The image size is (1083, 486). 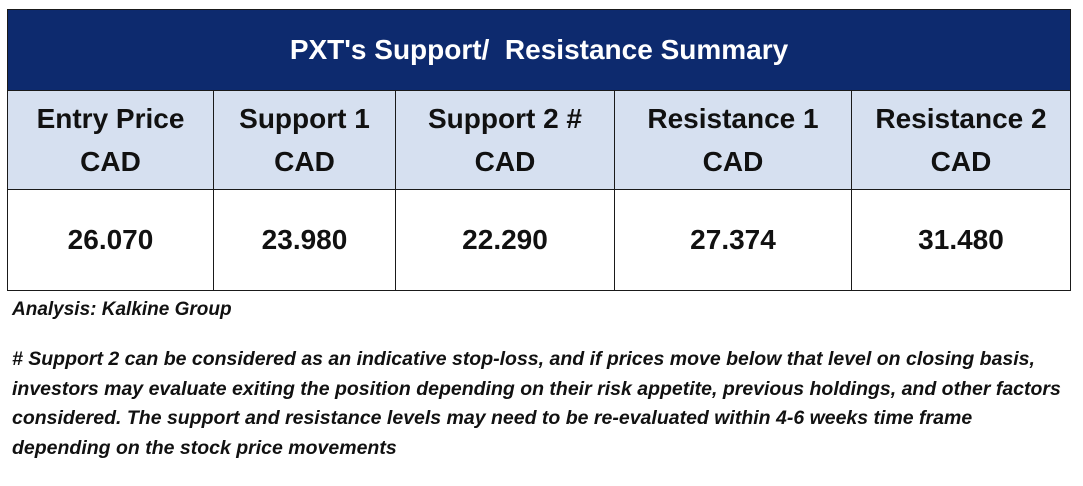 I want to click on header-label: Support 1, so click(x=304, y=118).